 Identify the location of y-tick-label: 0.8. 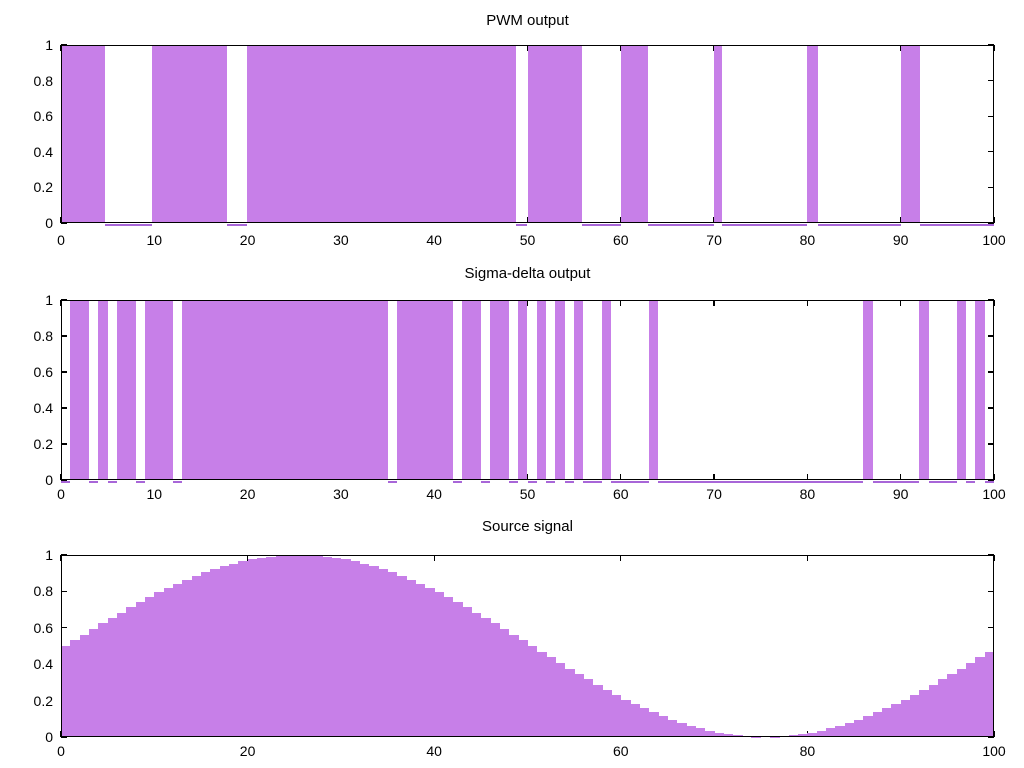
(43, 336).